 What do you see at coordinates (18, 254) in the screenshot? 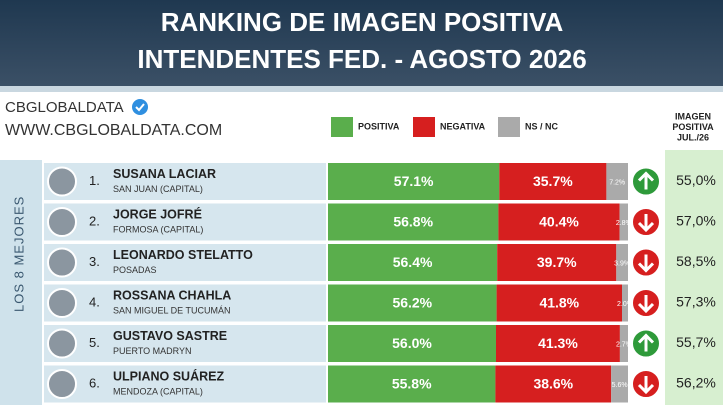
I see `group-label: LOS 8 MEJORES` at bounding box center [18, 254].